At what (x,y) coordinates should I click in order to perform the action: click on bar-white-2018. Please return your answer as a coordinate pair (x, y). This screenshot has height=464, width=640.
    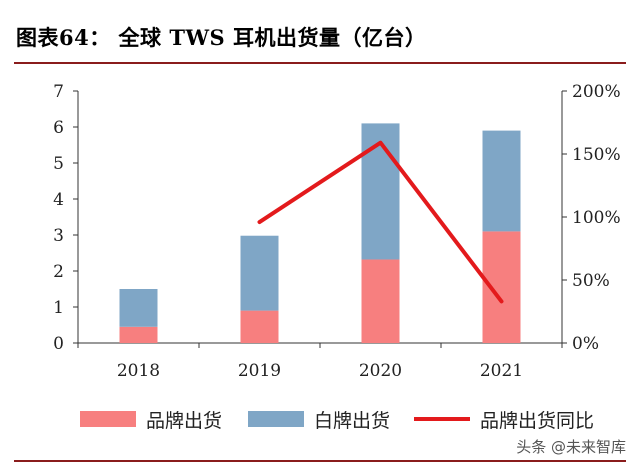
    Looking at the image, I should click on (138, 308).